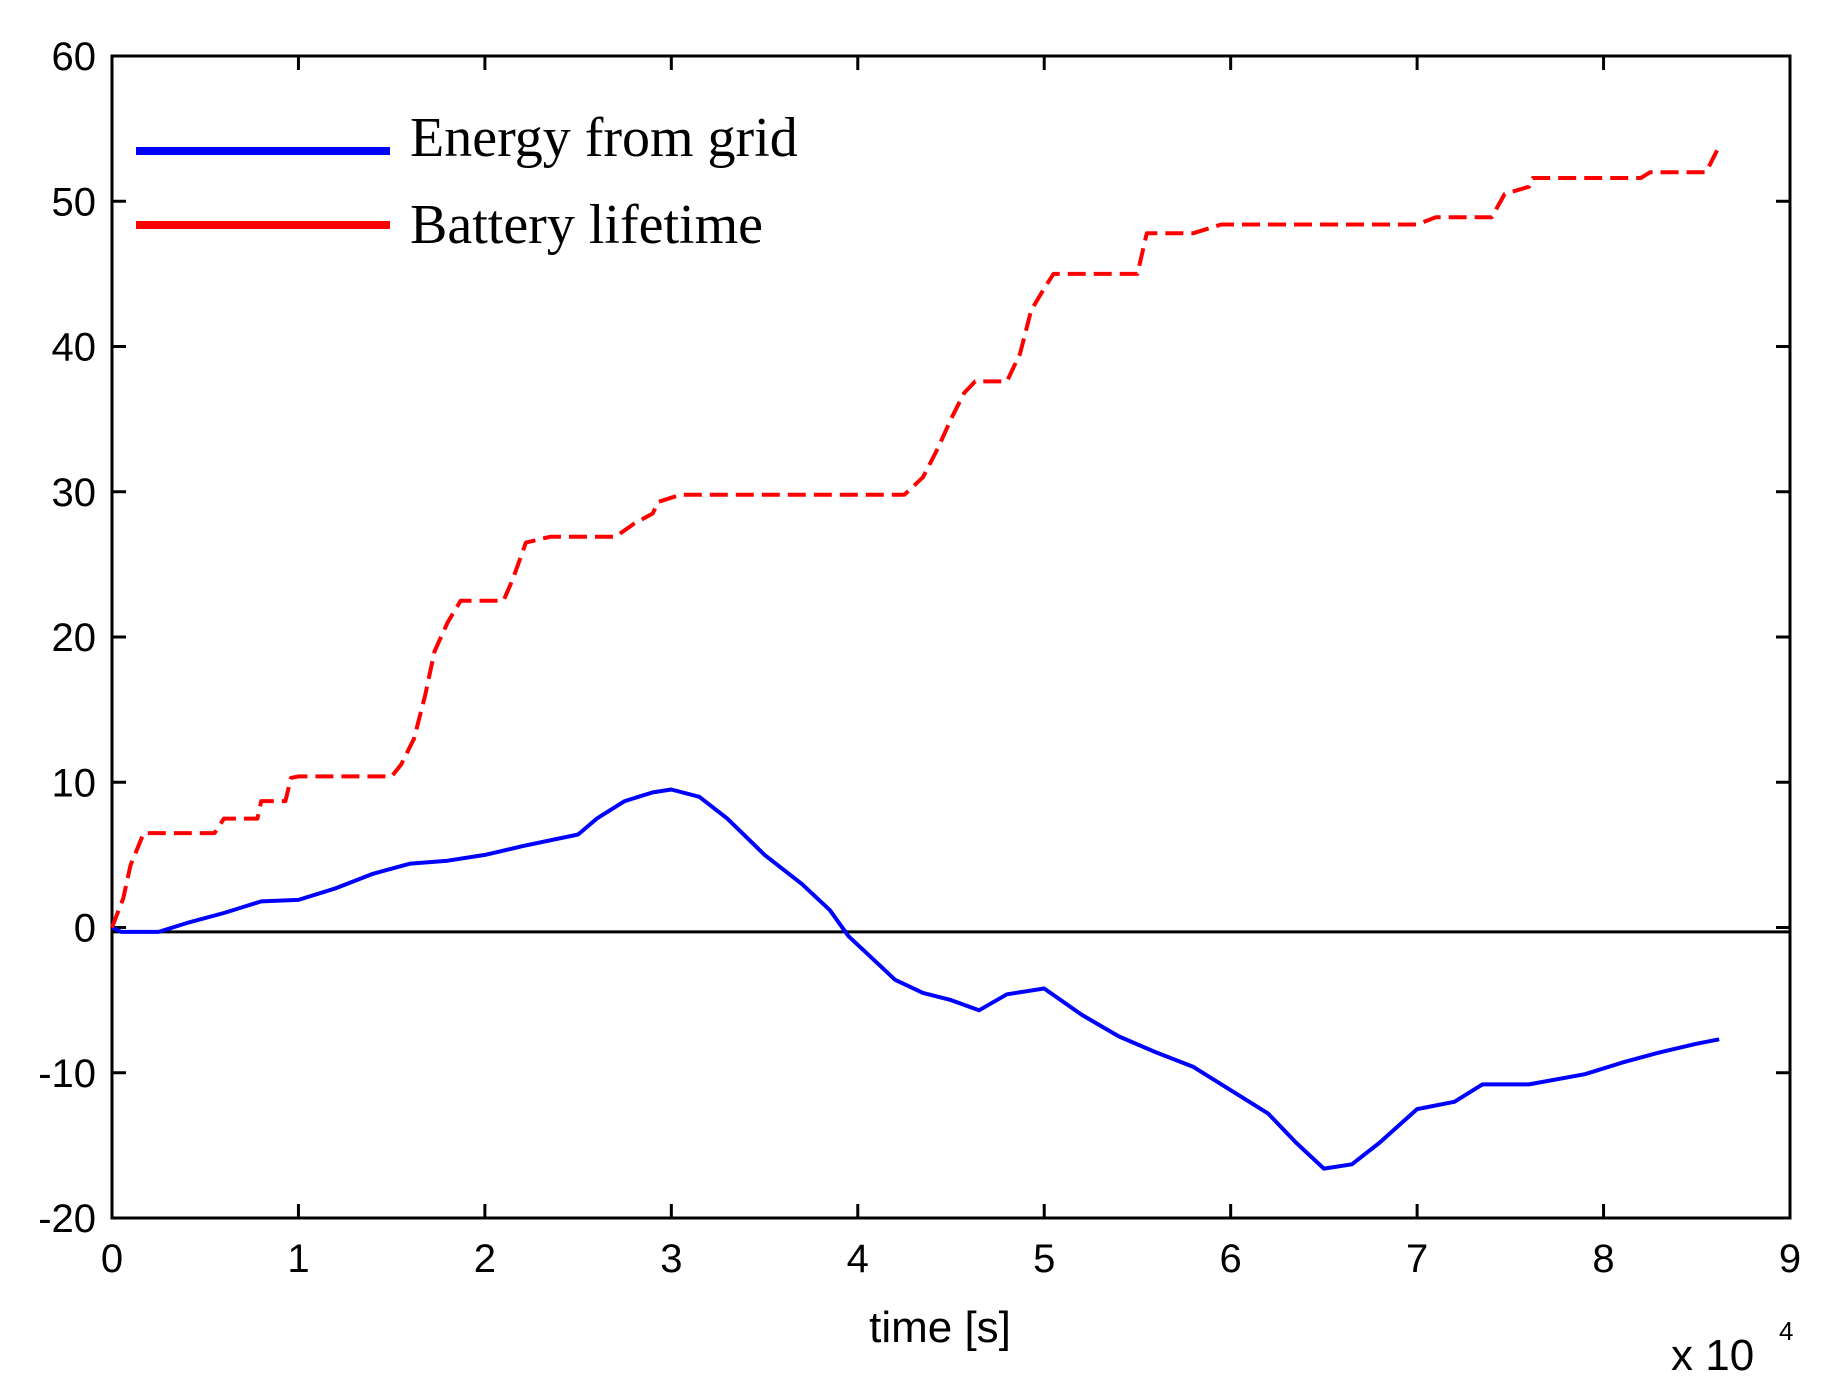  Describe the element at coordinates (263, 225) in the screenshot. I see `legend-swatch-battery-lifetime` at that location.